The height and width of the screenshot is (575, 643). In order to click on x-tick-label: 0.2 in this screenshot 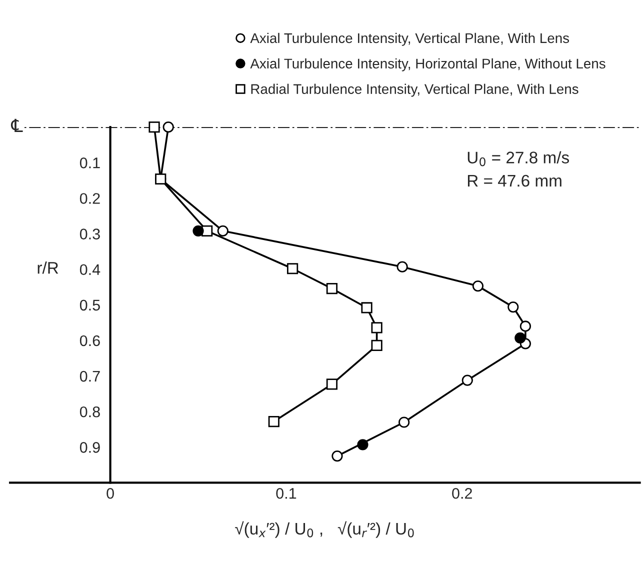, I will do `click(462, 493)`.